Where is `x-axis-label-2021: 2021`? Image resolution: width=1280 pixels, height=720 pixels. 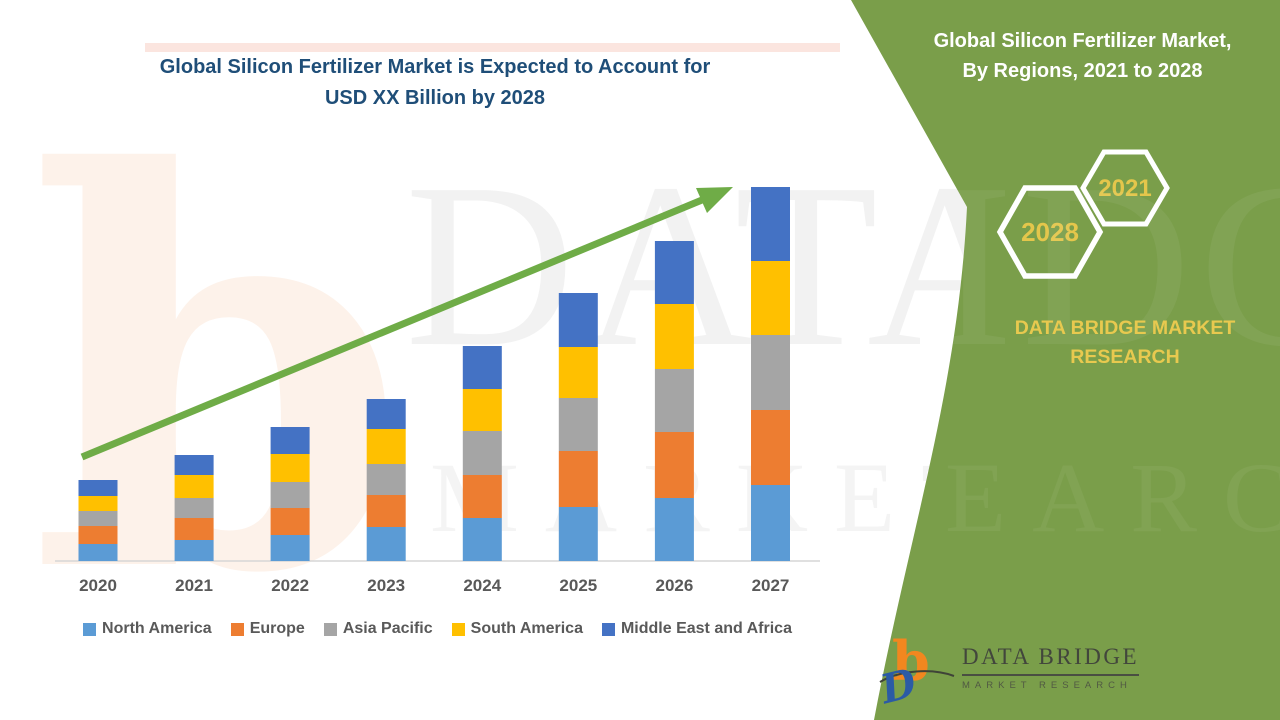 x-axis-label-2021: 2021 is located at coordinates (194, 585).